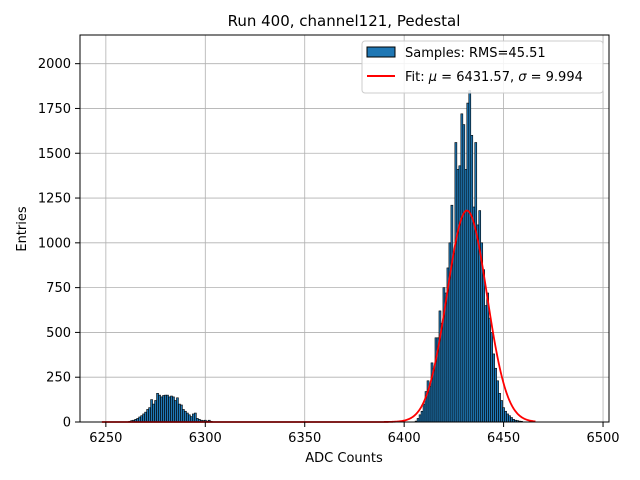  I want to click on y-tick-label: 2000, so click(54, 64).